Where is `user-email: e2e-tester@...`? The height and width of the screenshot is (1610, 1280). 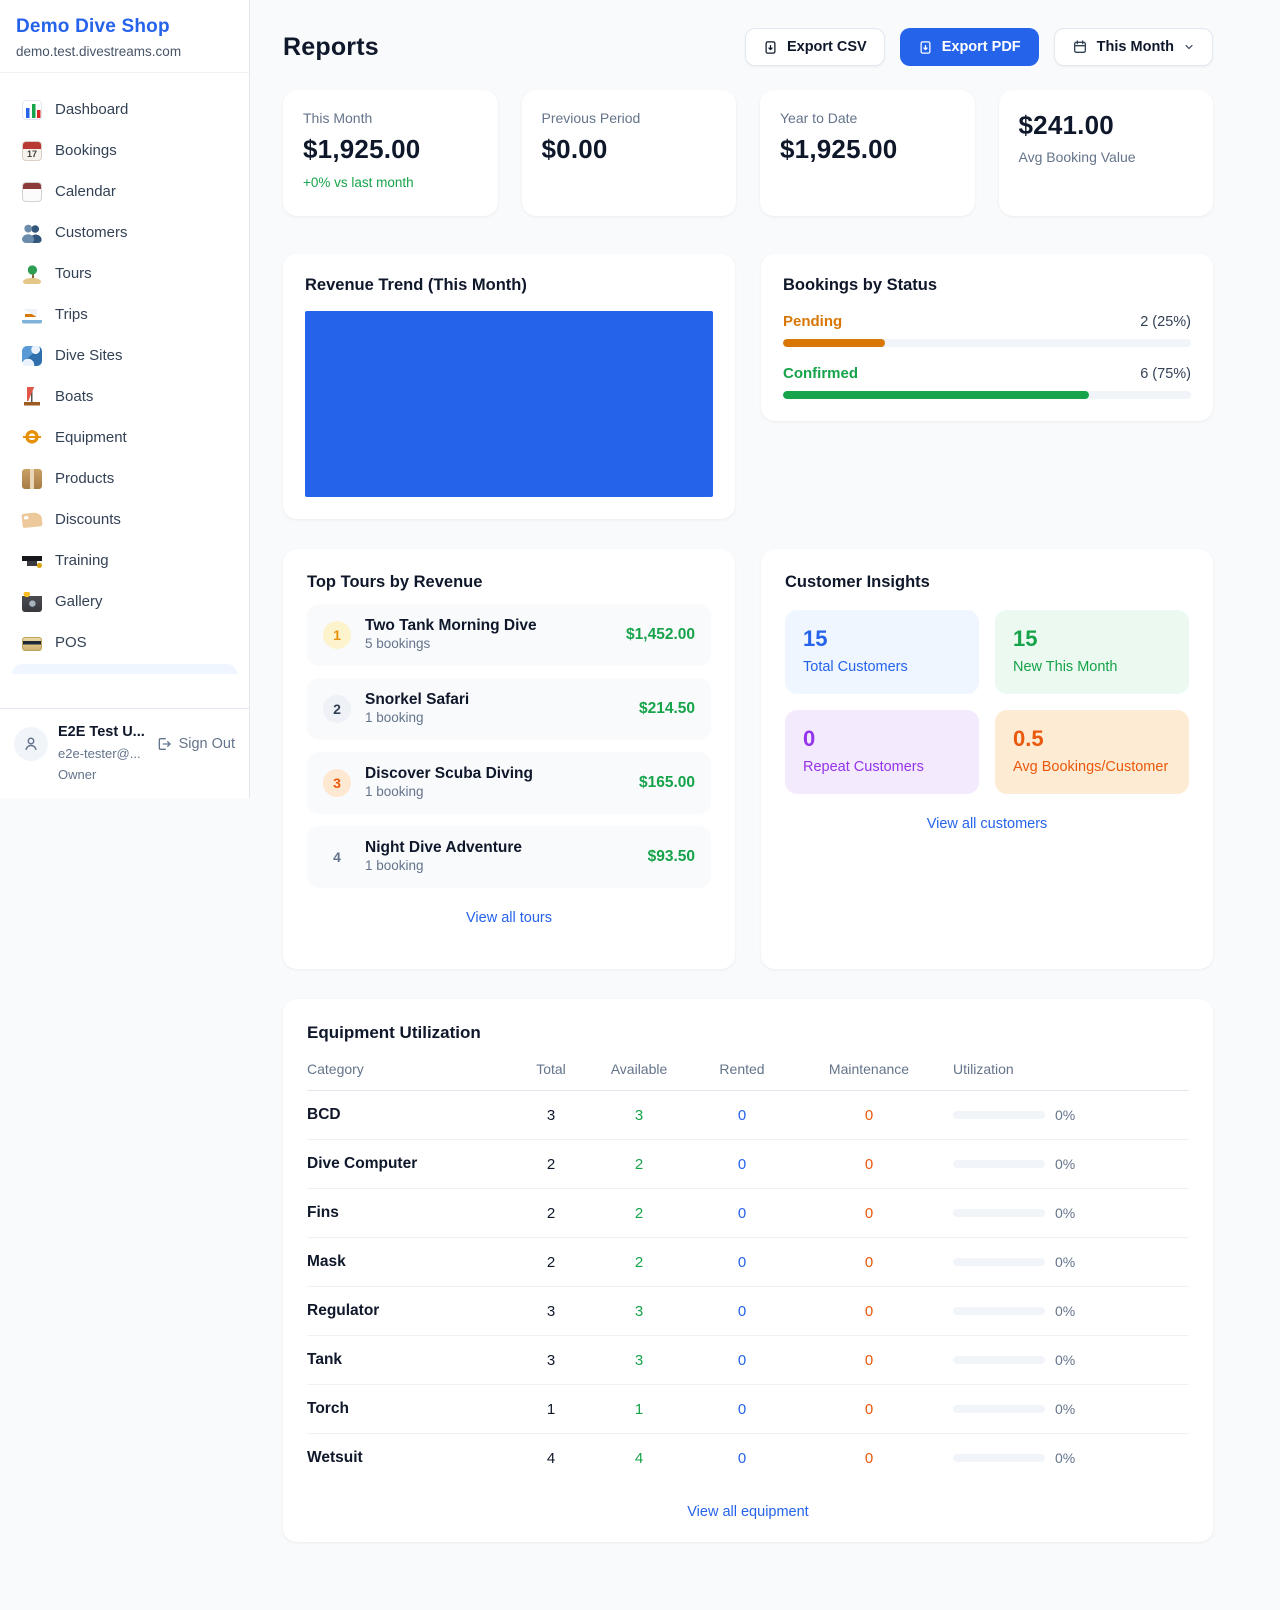
user-email: e2e-tester@... is located at coordinates (99, 753).